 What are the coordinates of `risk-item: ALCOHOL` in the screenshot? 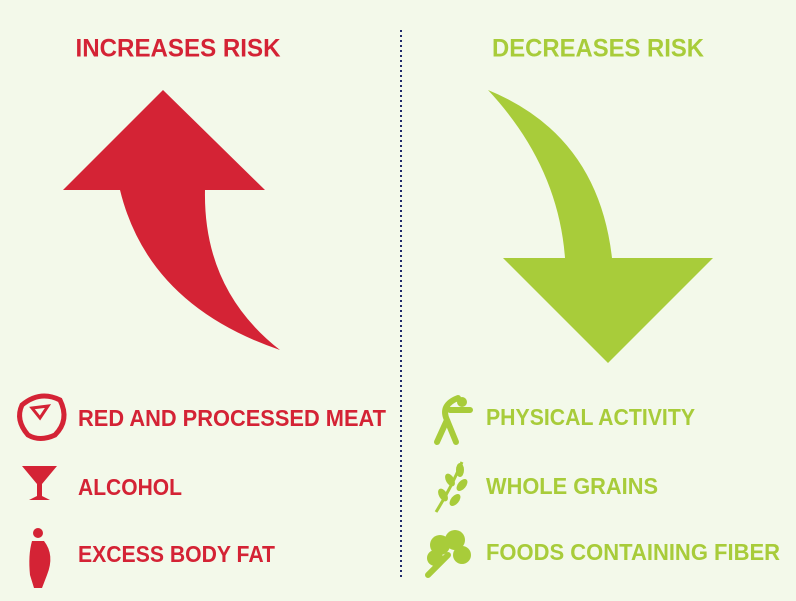 It's located at (130, 487).